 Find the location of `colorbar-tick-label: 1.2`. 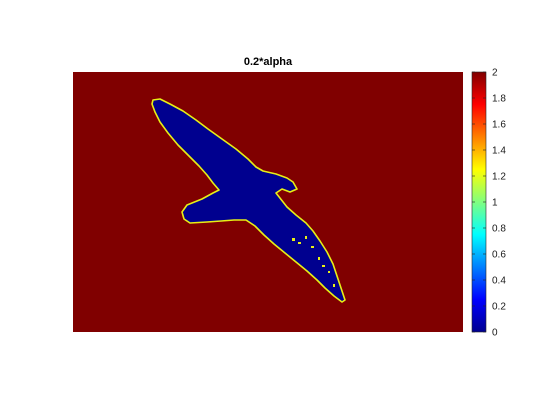

colorbar-tick-label: 1.2 is located at coordinates (499, 177).